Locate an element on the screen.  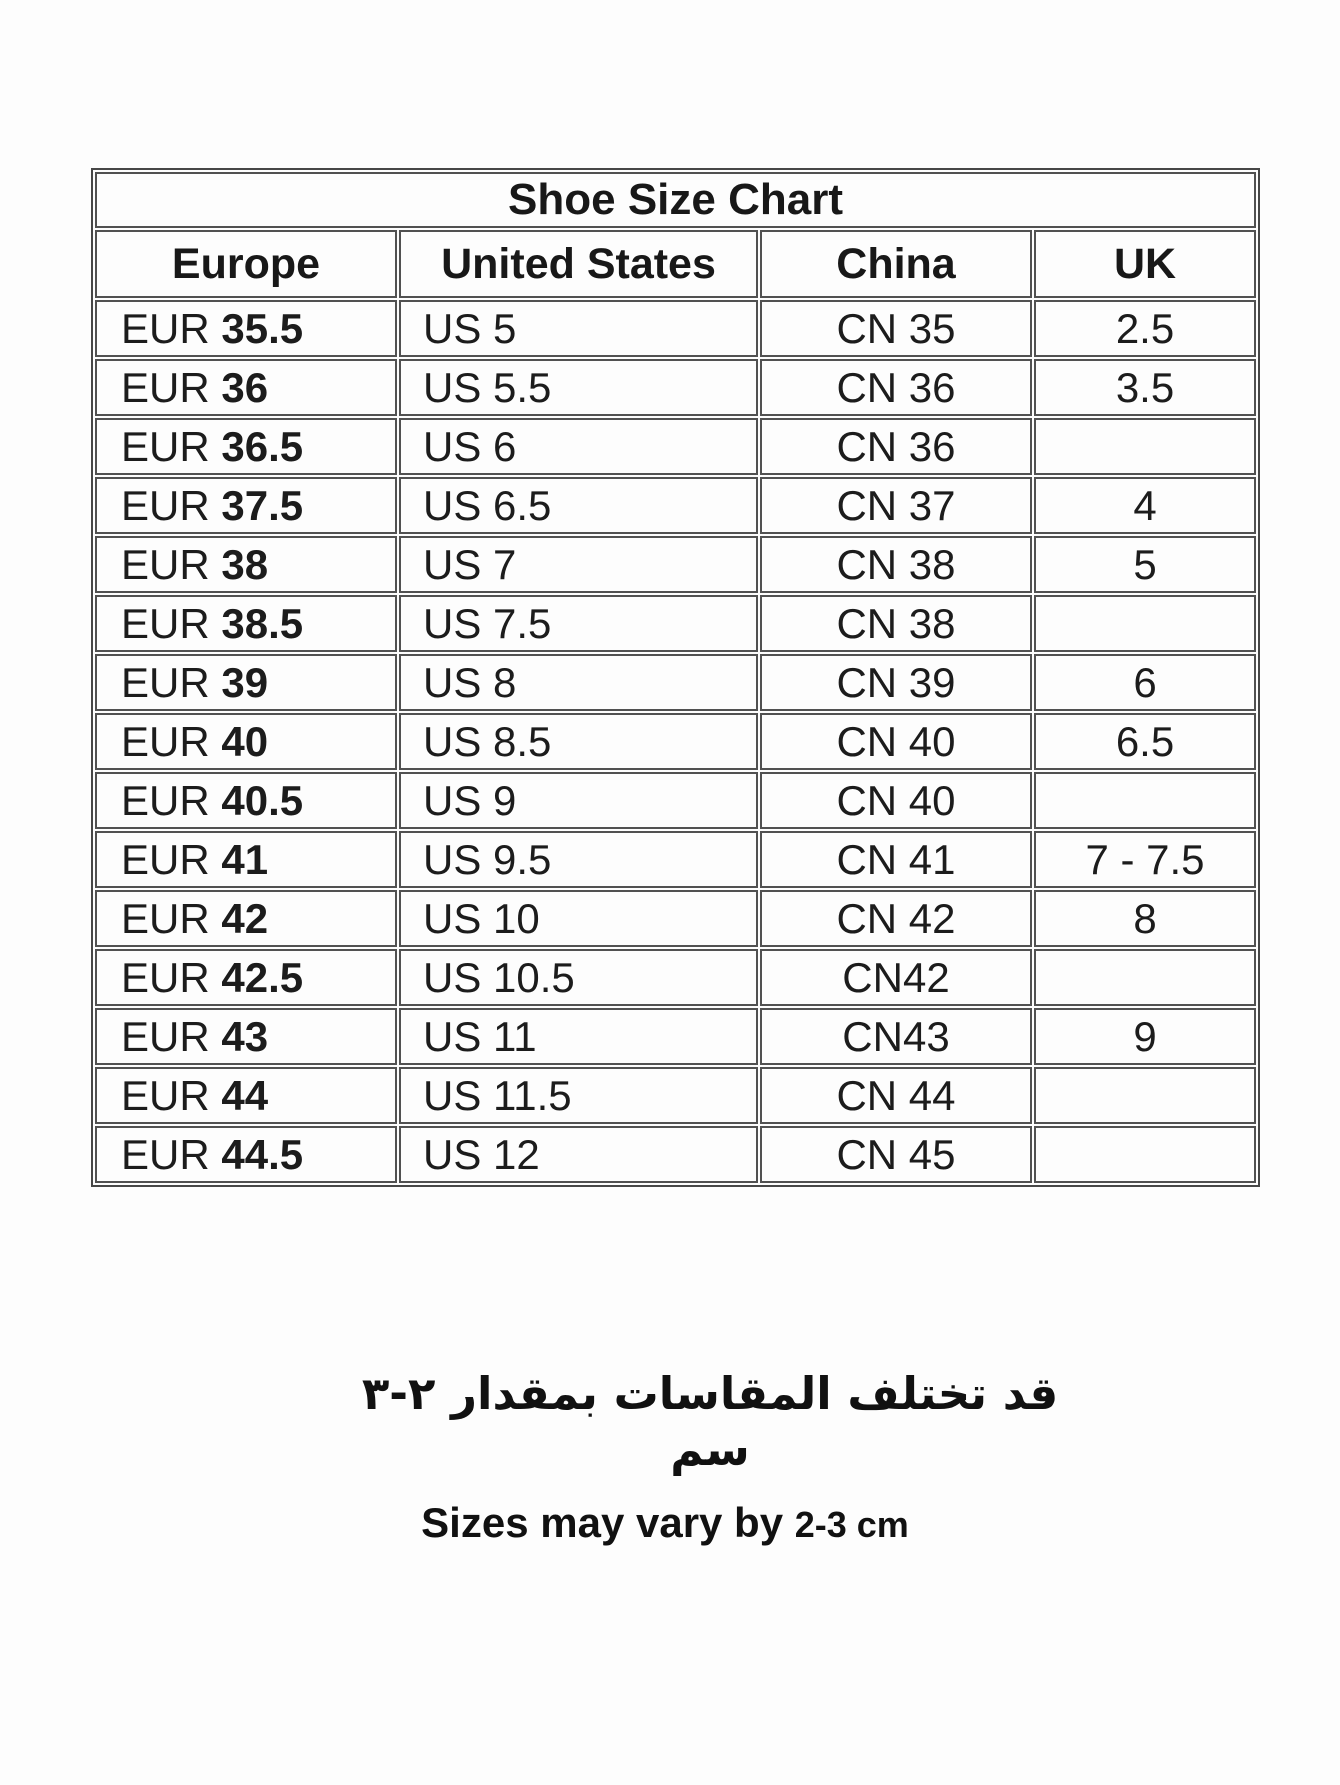
note-english: Sizes may vary by 2-3 cm is located at coordinates (665, 1523).